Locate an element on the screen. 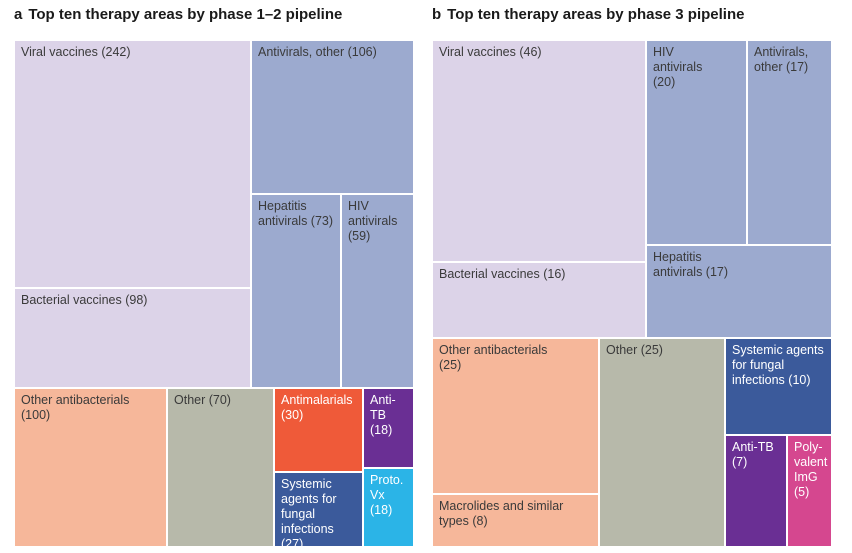 The image size is (852, 553). cell-antimalarials: Antimalarials (30) is located at coordinates (318, 430).